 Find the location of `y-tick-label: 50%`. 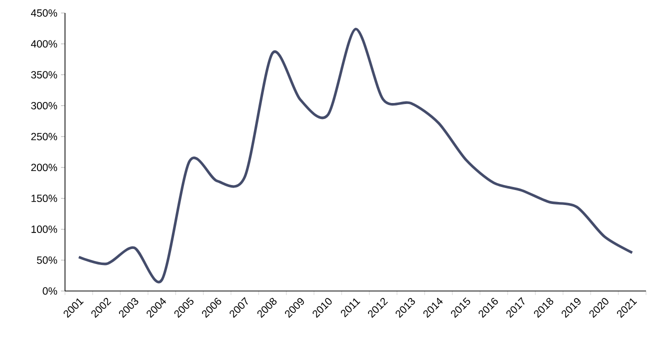

y-tick-label: 50% is located at coordinates (47, 260).